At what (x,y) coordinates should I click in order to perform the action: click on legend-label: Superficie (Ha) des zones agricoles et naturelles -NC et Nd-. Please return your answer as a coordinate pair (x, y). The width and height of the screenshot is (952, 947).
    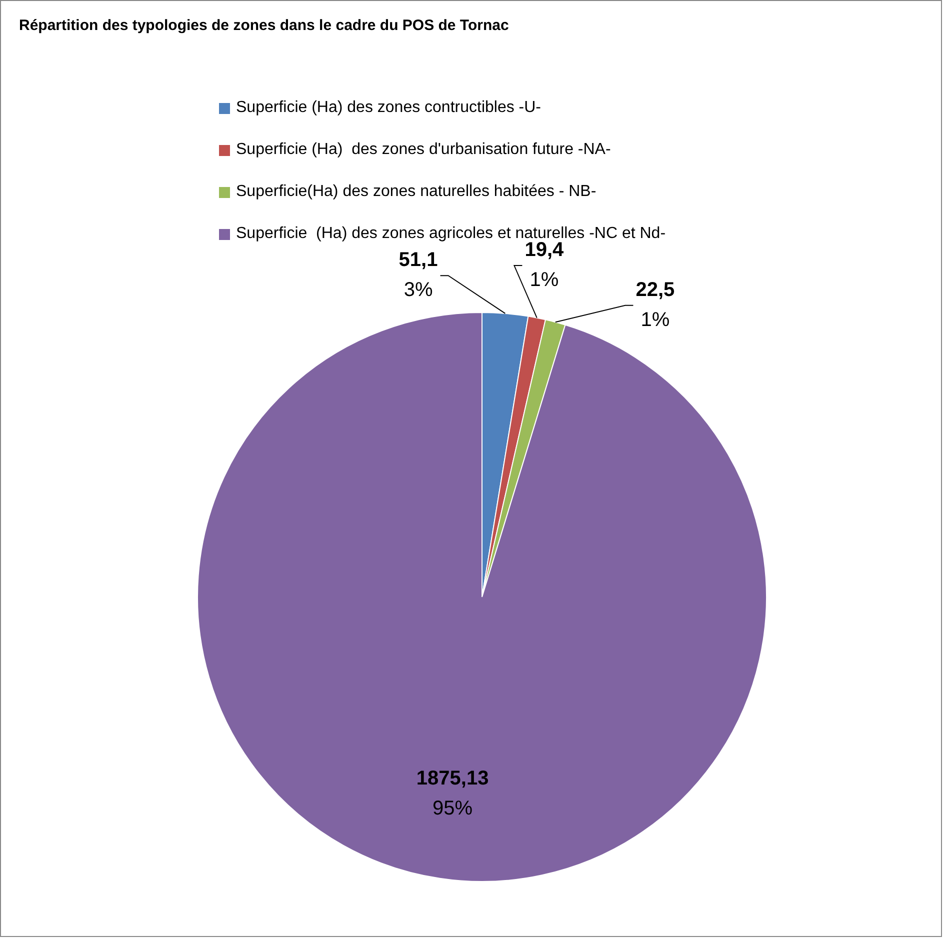
    Looking at the image, I should click on (451, 233).